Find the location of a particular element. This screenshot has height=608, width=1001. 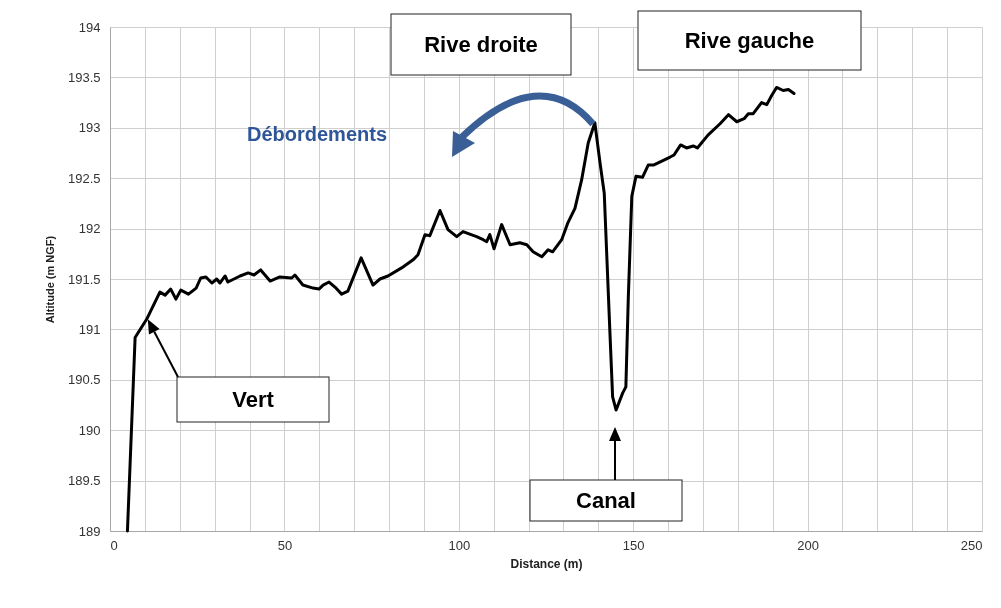

x-tick-label: 100 is located at coordinates (459, 545).